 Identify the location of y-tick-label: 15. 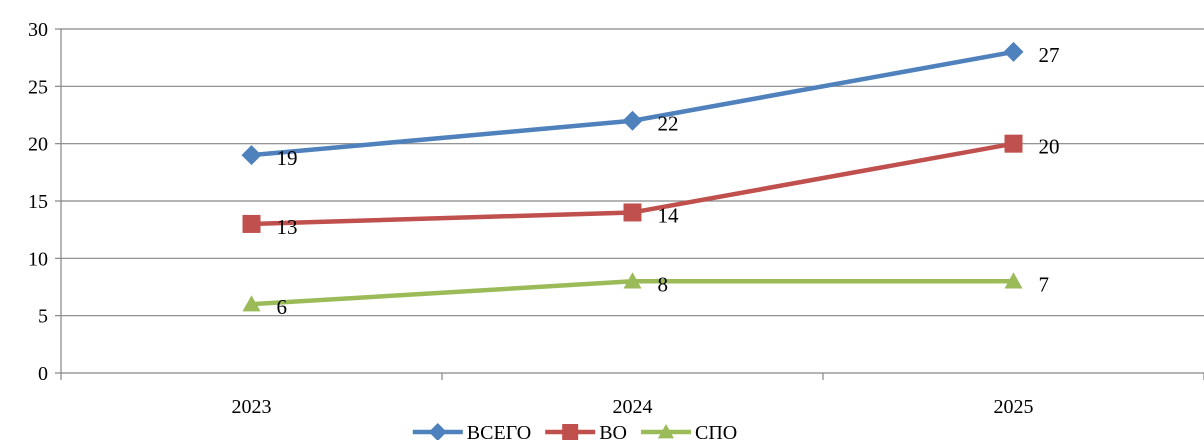
(38, 202).